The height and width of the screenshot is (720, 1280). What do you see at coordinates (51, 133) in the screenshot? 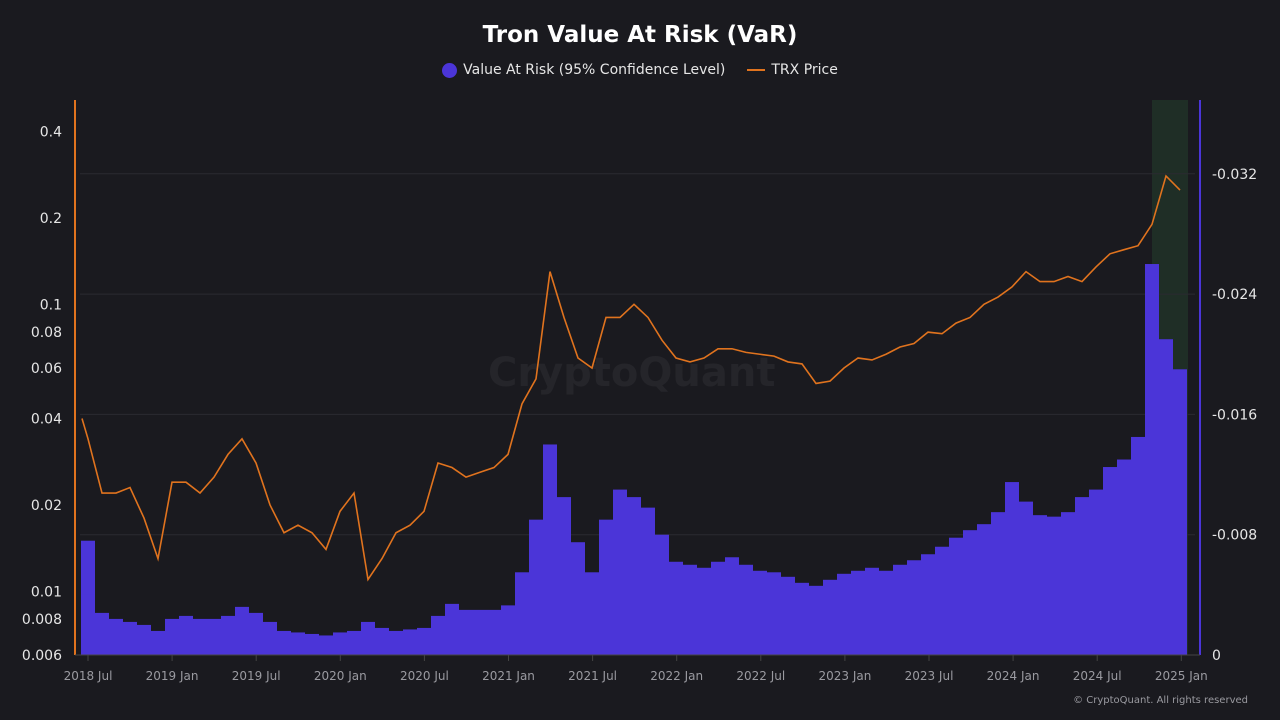
I see `left-tick-label: 0.4` at bounding box center [51, 133].